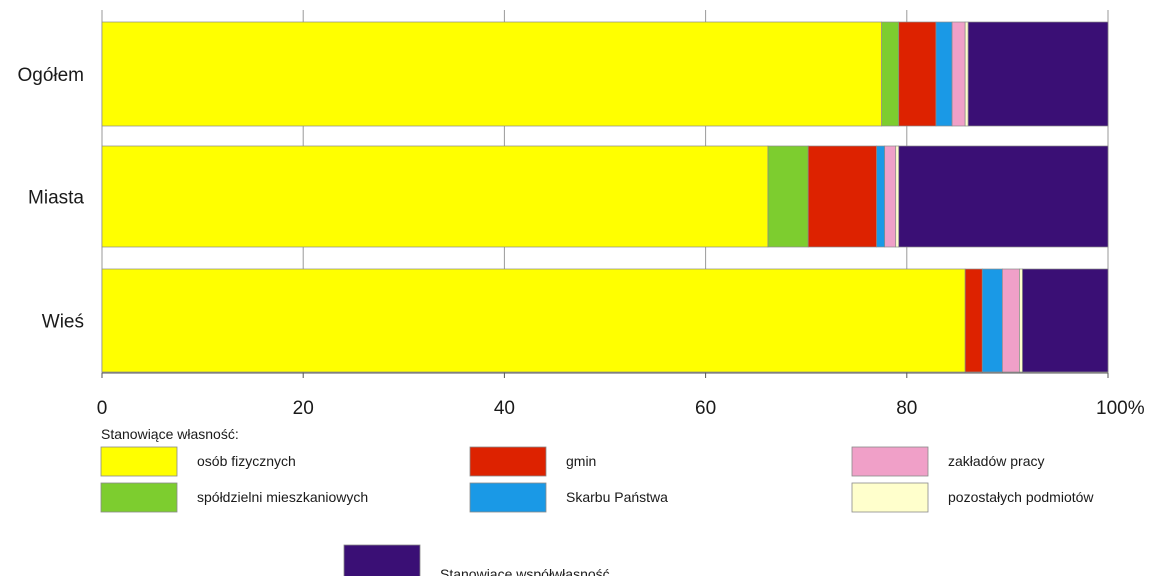 The width and height of the screenshot is (1161, 576). Describe the element at coordinates (1120, 408) in the screenshot. I see `x-tick-label-5: 100%` at that location.